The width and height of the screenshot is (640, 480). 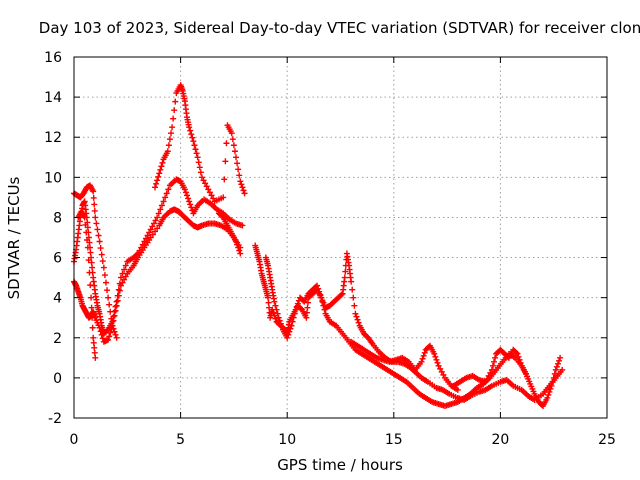 I want to click on x-axis-title: GPS time / hours, so click(x=340, y=465).